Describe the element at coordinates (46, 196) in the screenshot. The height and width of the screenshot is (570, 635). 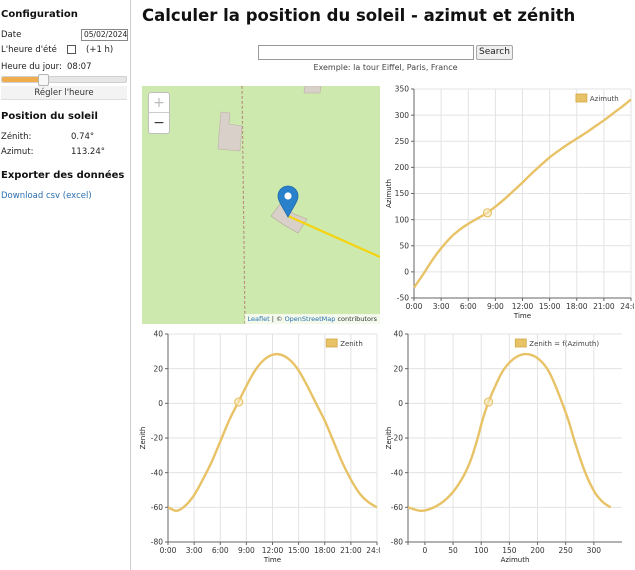
I see `download-csv-link: Download csv (excel)` at that location.